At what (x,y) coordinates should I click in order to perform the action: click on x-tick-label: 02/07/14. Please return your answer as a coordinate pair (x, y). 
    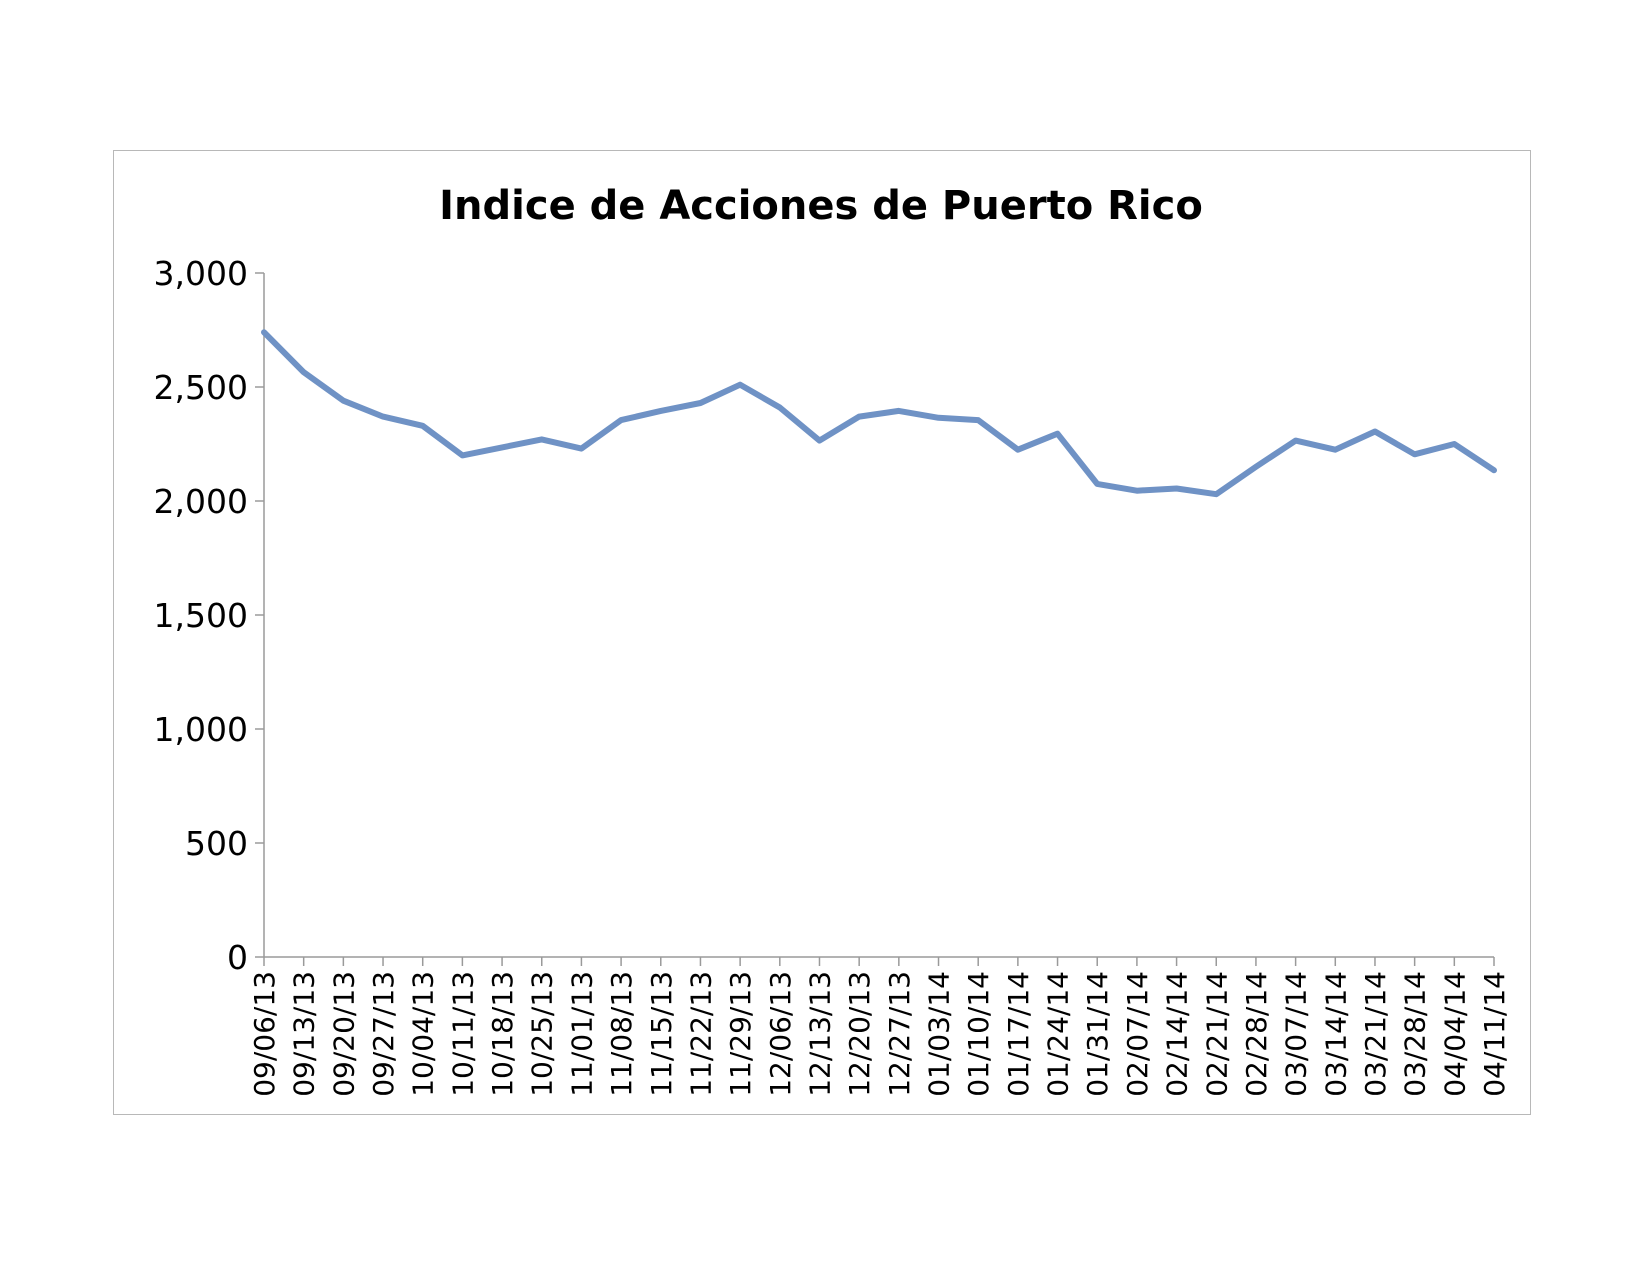
    Looking at the image, I should click on (1137, 1034).